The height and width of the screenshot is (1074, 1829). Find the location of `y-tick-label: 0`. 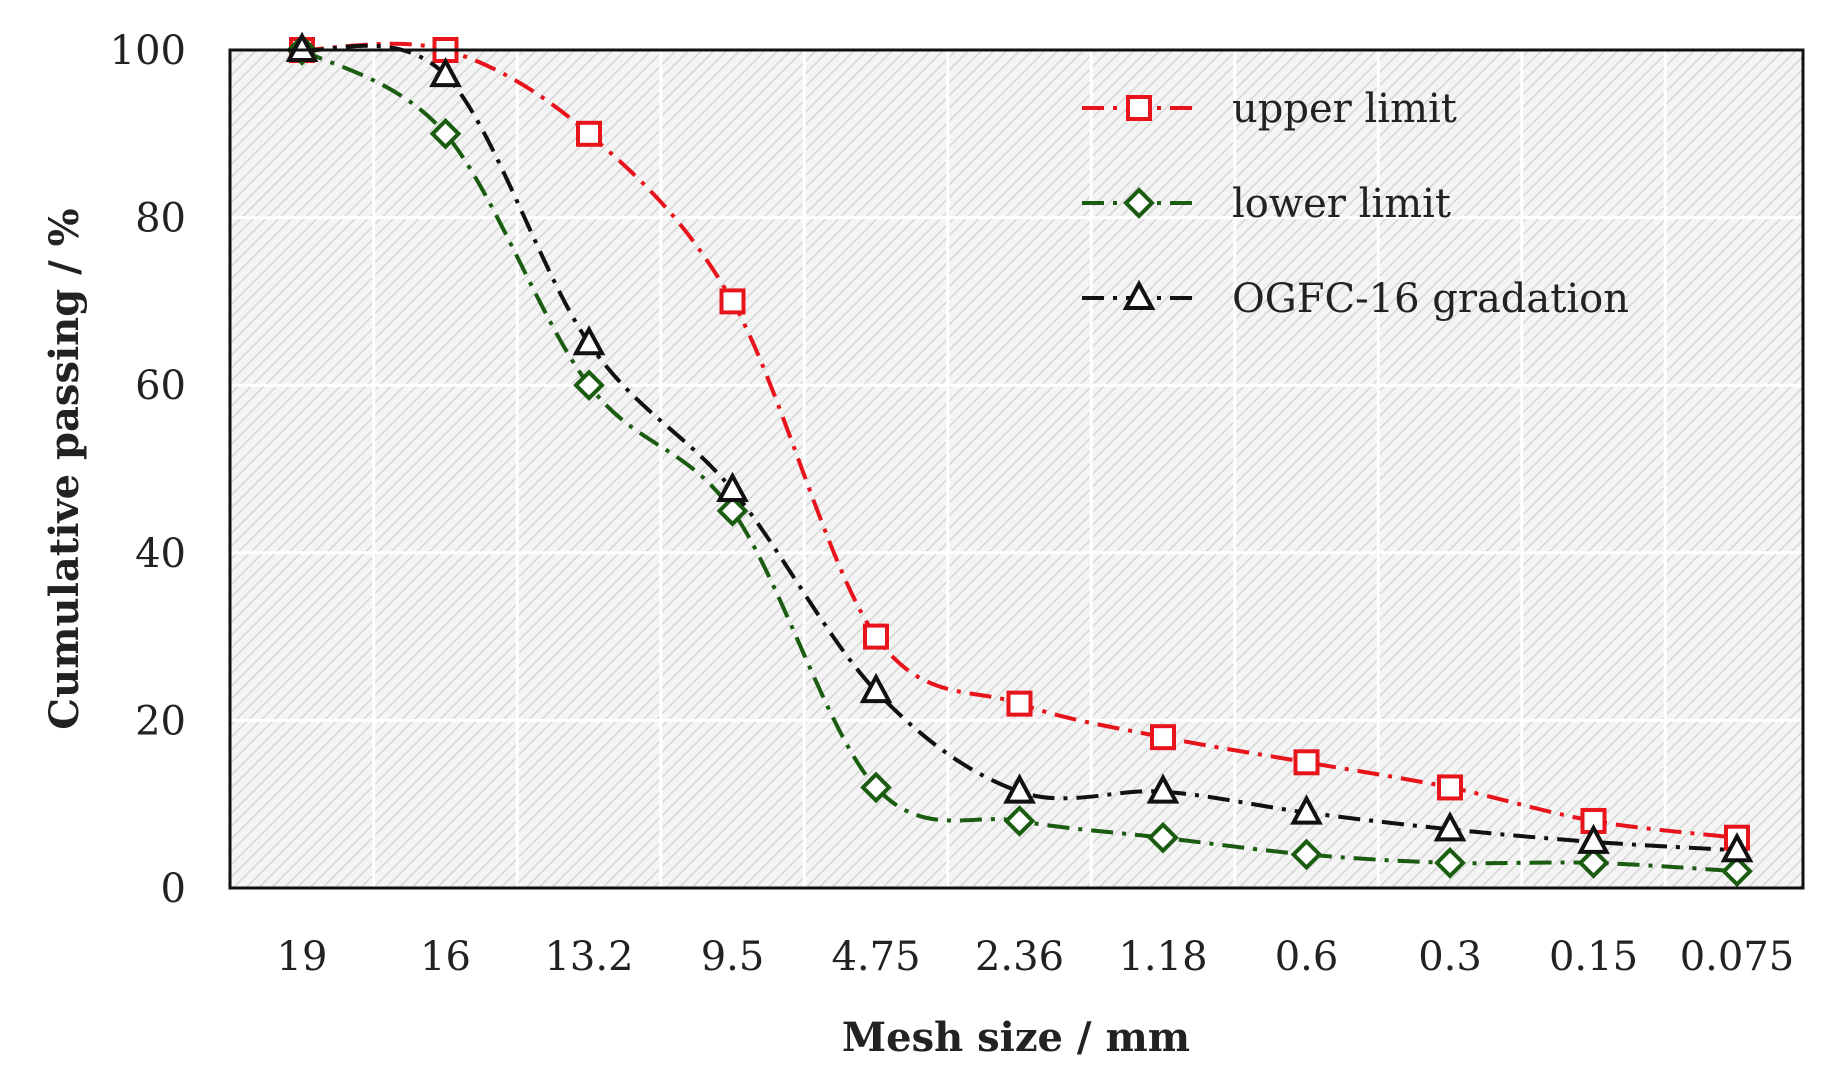

y-tick-label: 0 is located at coordinates (173, 889).